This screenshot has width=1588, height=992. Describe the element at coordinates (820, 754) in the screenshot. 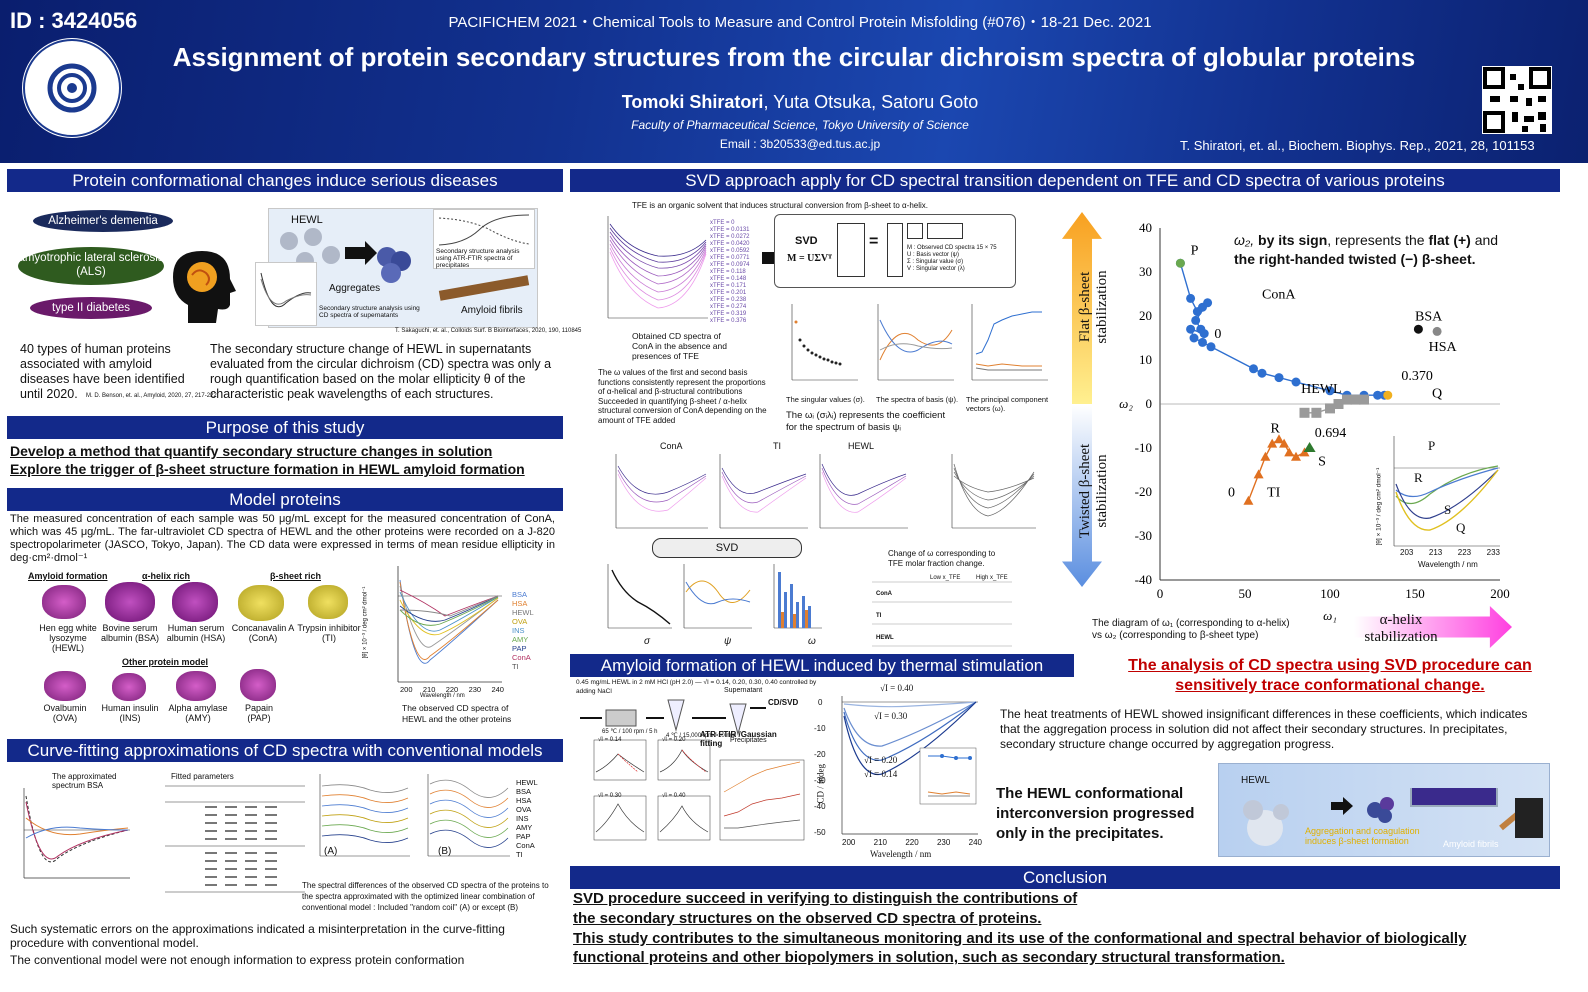

I see `cd-ytick-20: -20` at that location.